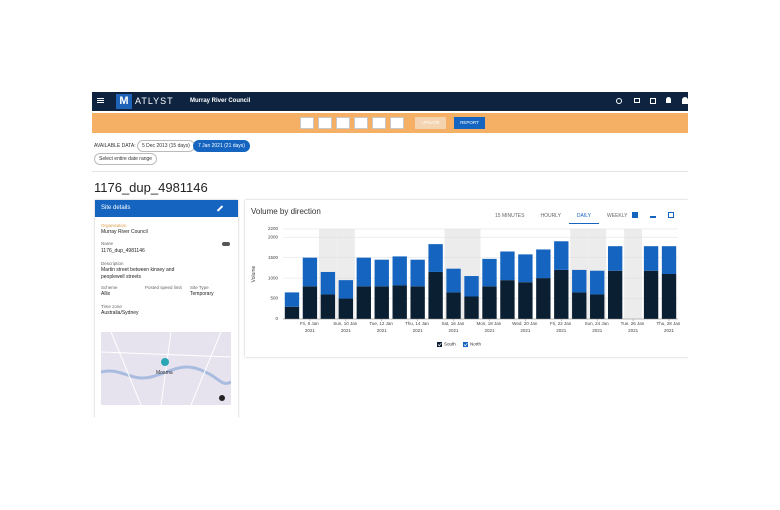  I want to click on site-title: 1176_dup_4981146, so click(151, 187).